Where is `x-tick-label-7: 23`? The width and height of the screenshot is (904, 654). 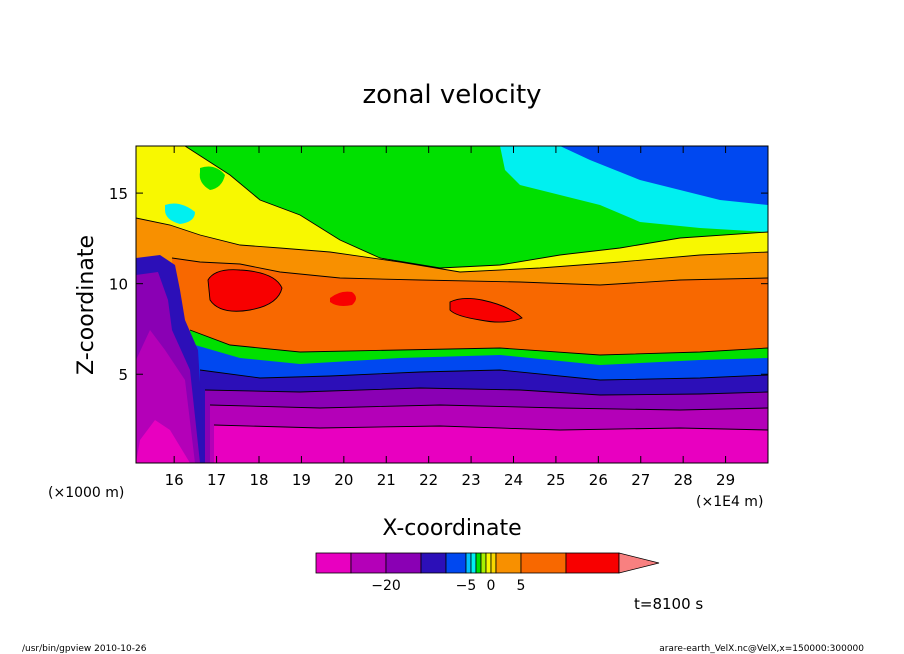
x-tick-label-7: 23 is located at coordinates (471, 480).